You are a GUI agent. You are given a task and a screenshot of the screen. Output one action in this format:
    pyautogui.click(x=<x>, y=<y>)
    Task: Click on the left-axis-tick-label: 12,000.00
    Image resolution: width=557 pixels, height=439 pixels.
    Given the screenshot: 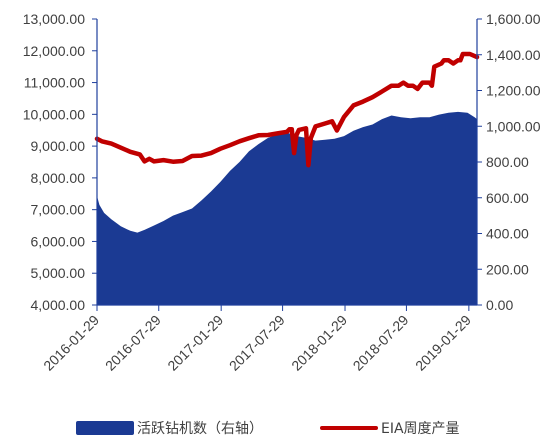 What is the action you would take?
    pyautogui.click(x=54, y=51)
    